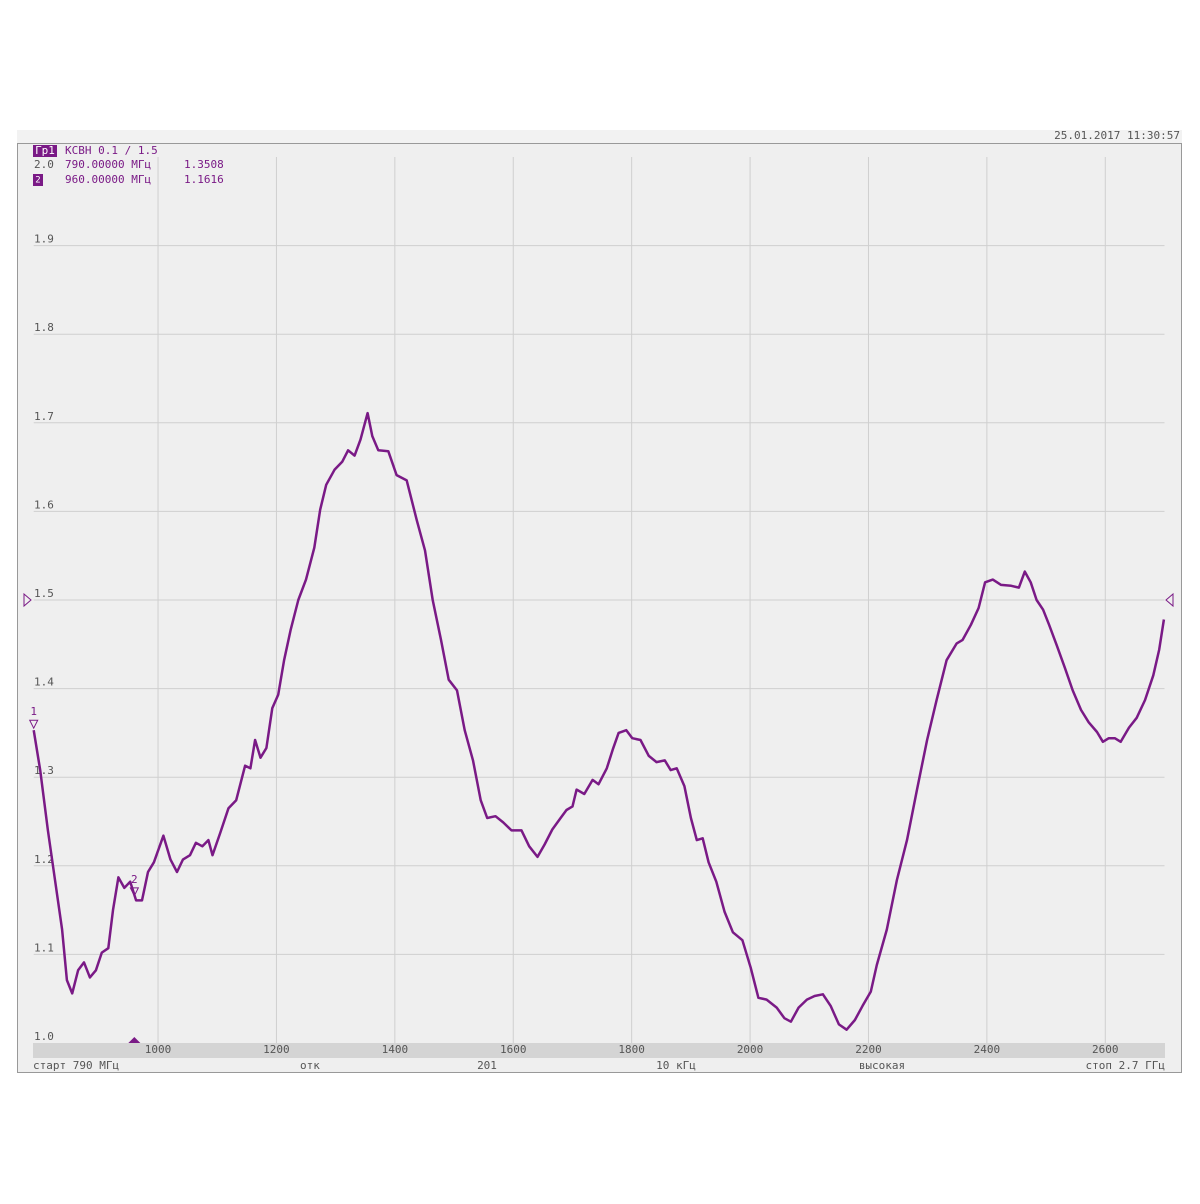 This screenshot has height=1204, width=1200. What do you see at coordinates (44, 770) in the screenshot?
I see `y-tick-label: 1.3` at bounding box center [44, 770].